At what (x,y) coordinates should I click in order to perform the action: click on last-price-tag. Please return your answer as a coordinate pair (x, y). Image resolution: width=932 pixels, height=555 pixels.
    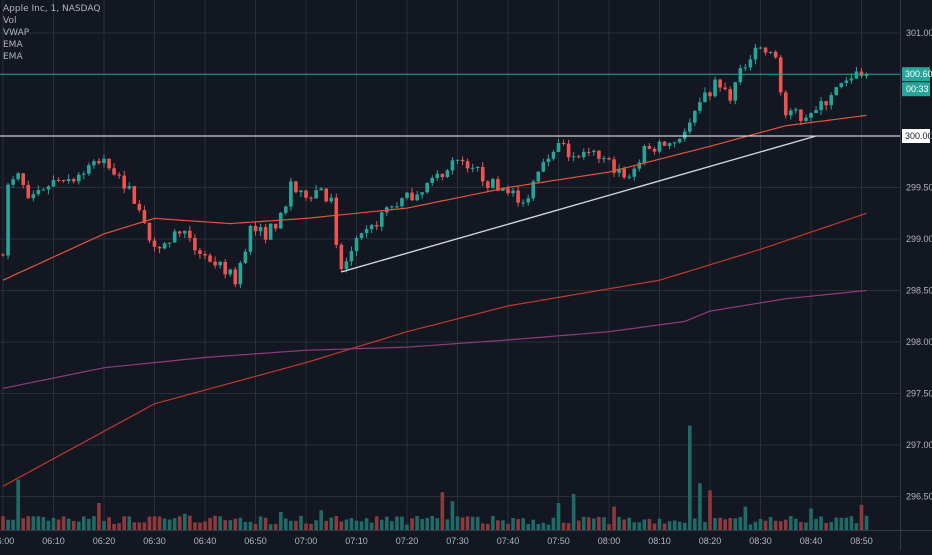
    Looking at the image, I should click on (916, 74).